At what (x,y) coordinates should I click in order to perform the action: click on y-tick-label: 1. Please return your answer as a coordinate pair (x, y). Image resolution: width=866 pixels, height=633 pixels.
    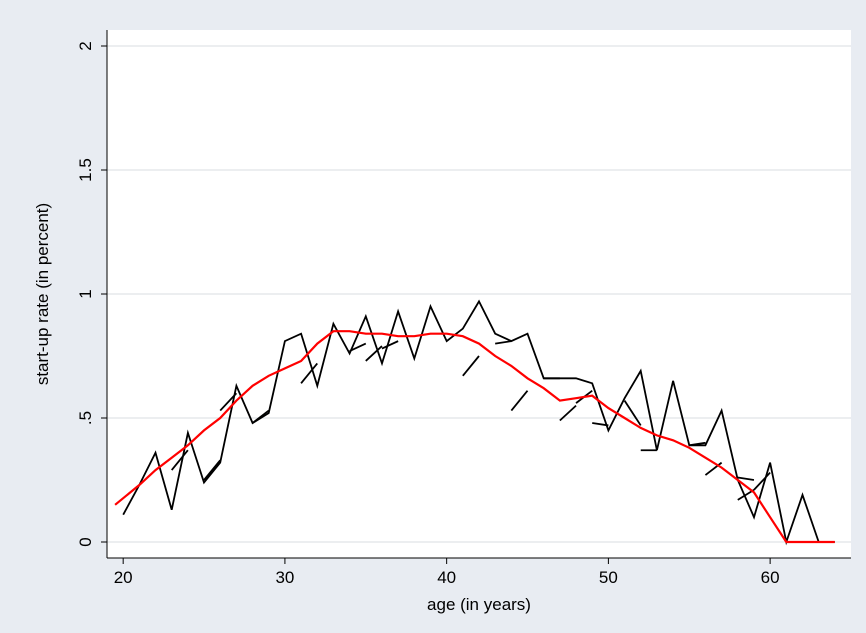
    Looking at the image, I should click on (85, 293).